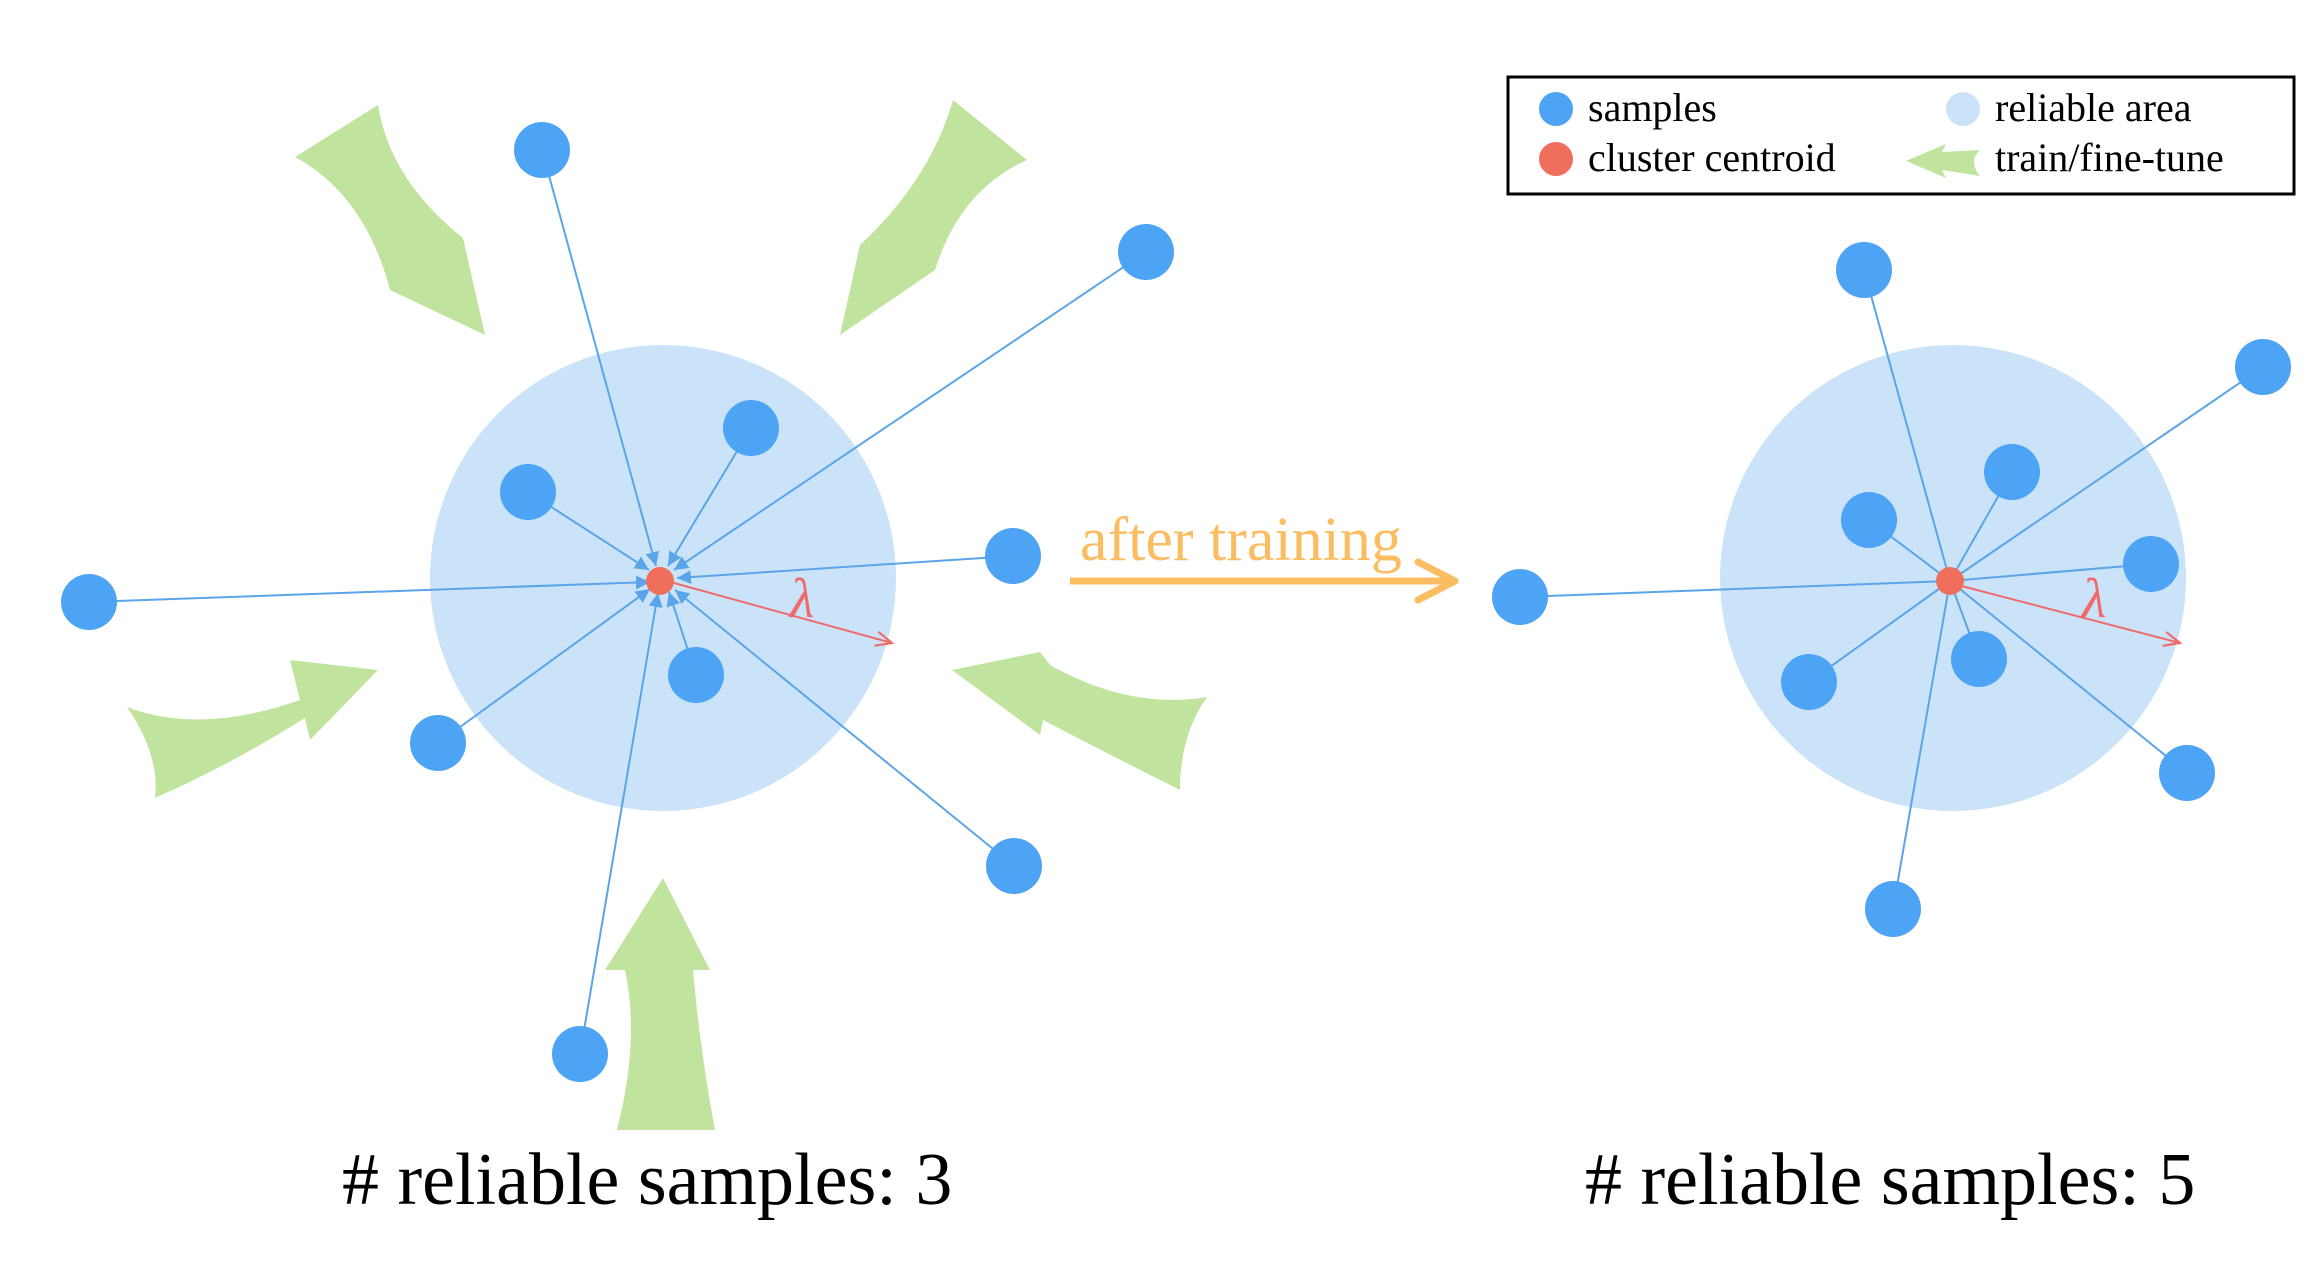 The width and height of the screenshot is (2306, 1271). Describe the element at coordinates (647, 1180) in the screenshot. I see `left-caption: # reliable samples: 3` at that location.